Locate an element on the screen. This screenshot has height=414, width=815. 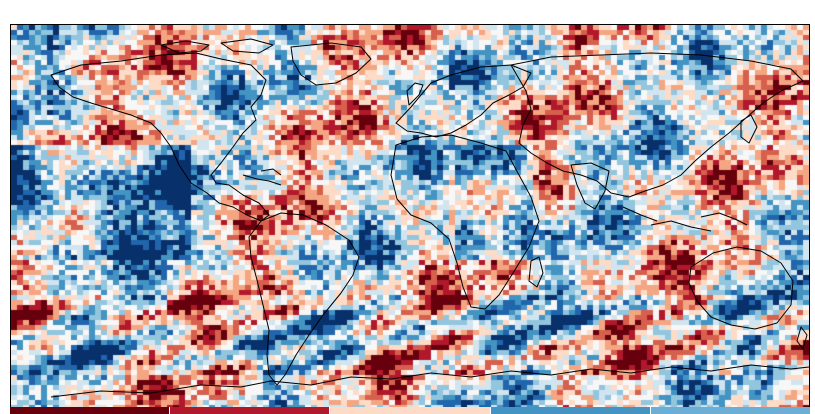
coastline-antarctica is located at coordinates (429, 381).